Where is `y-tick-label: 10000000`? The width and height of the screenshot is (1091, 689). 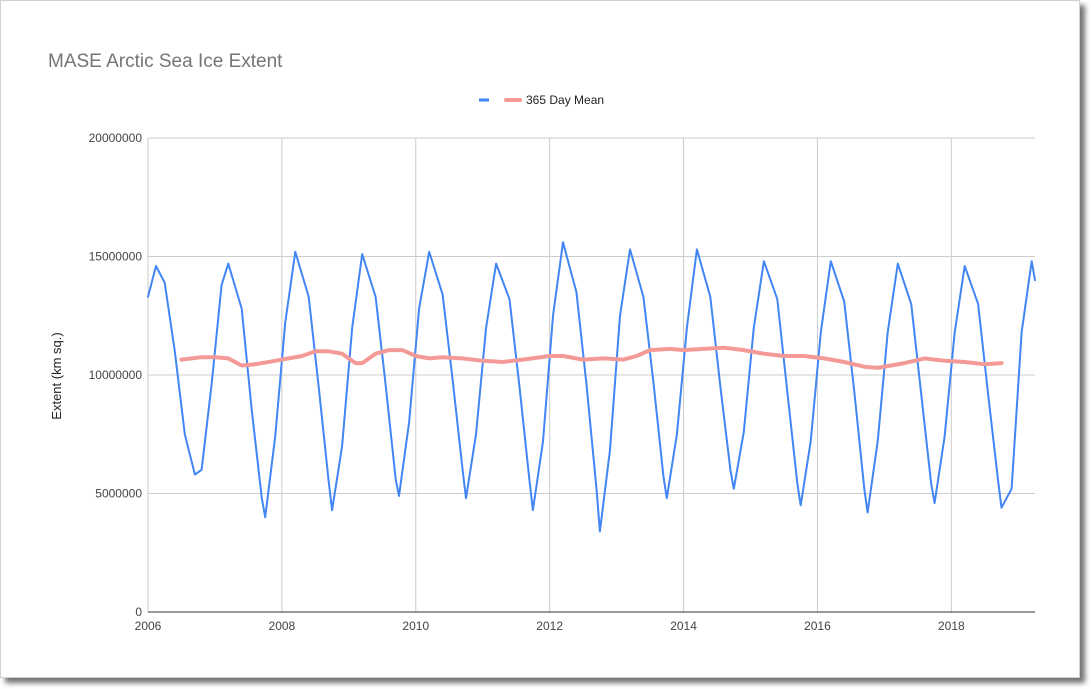
y-tick-label: 10000000 is located at coordinates (116, 375).